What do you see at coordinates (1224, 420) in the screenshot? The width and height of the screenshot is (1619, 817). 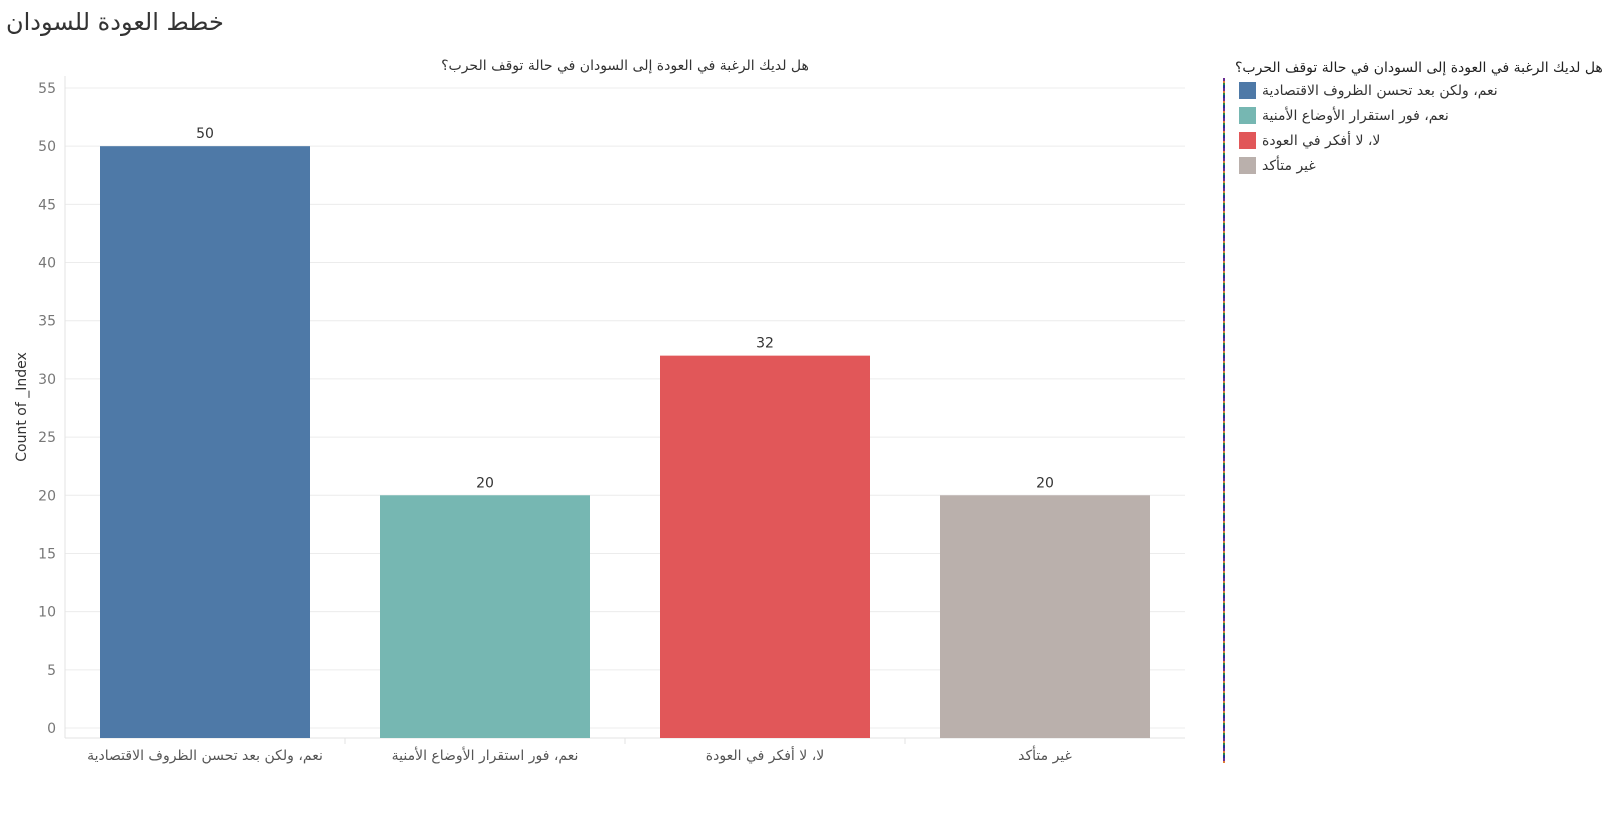 I see `legend-divider` at bounding box center [1224, 420].